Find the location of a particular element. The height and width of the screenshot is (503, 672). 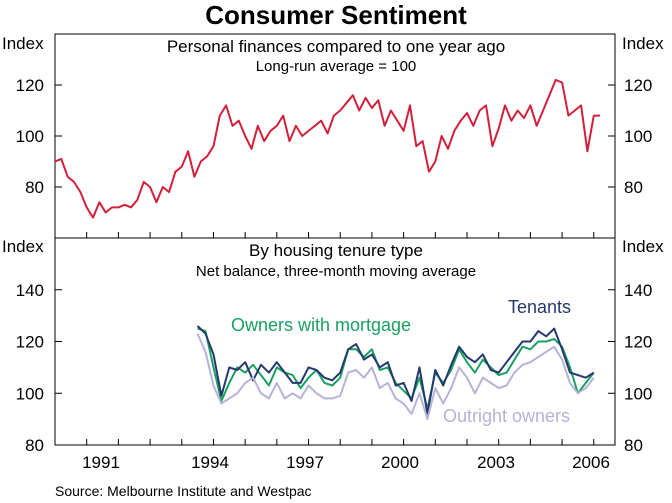

x-tick-label-2000: 2000 is located at coordinates (400, 462).